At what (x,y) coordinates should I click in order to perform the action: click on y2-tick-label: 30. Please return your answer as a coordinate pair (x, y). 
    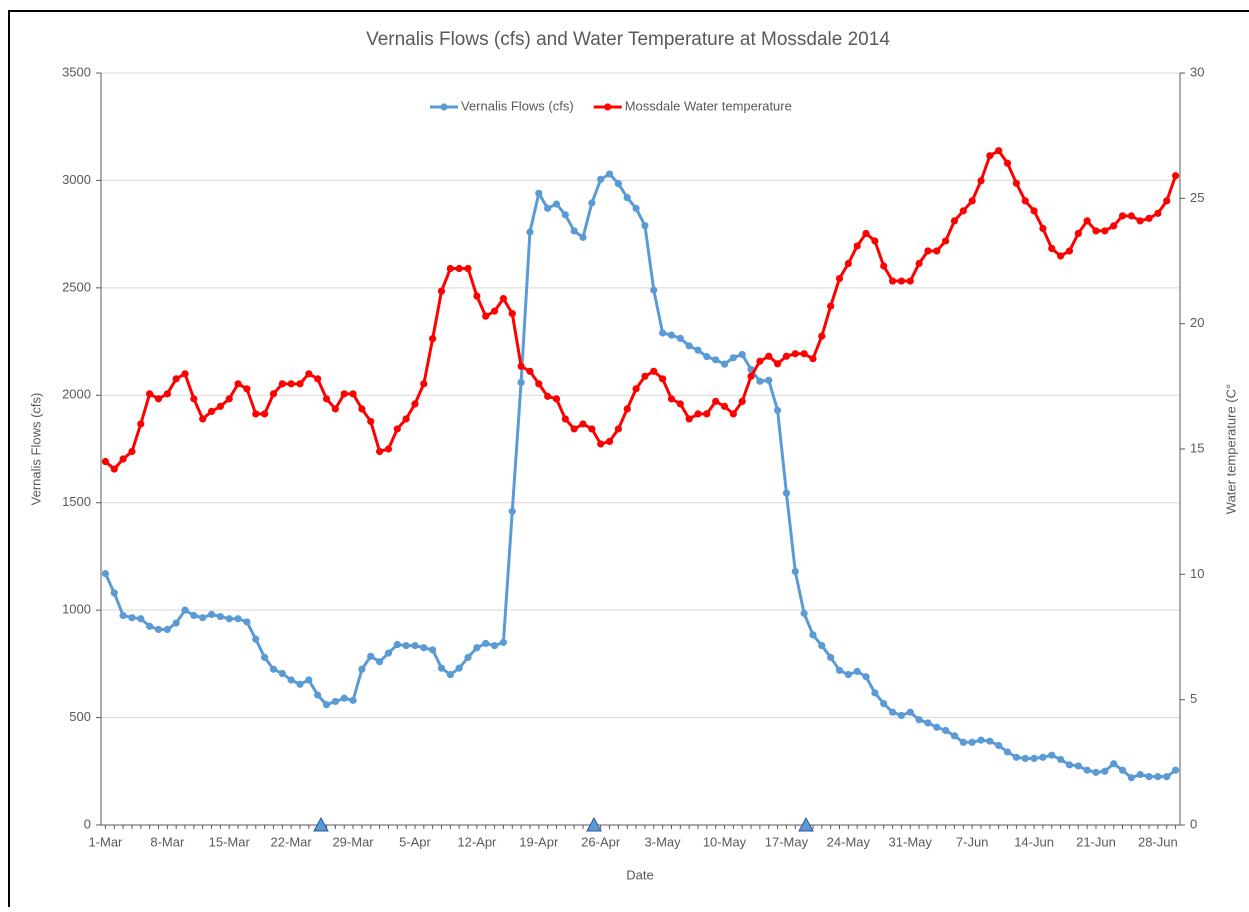
    Looking at the image, I should click on (1197, 71).